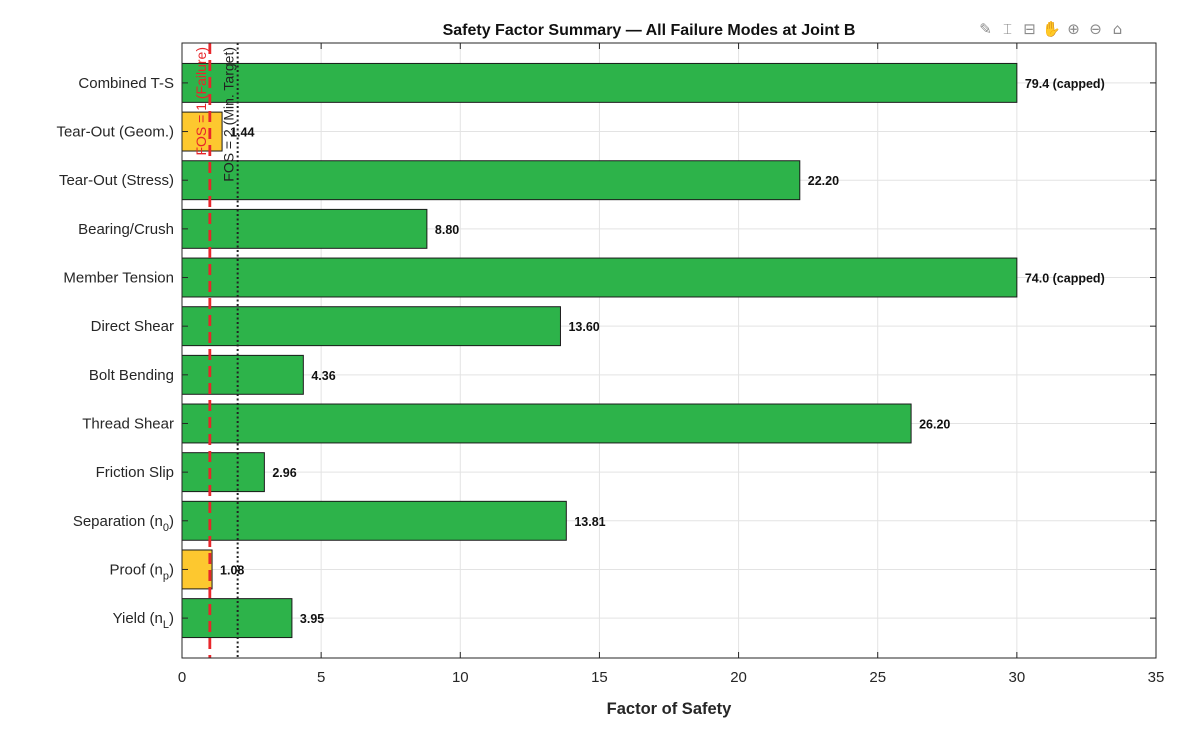  What do you see at coordinates (1117, 29) in the screenshot?
I see `home-icon: ⌂` at bounding box center [1117, 29].